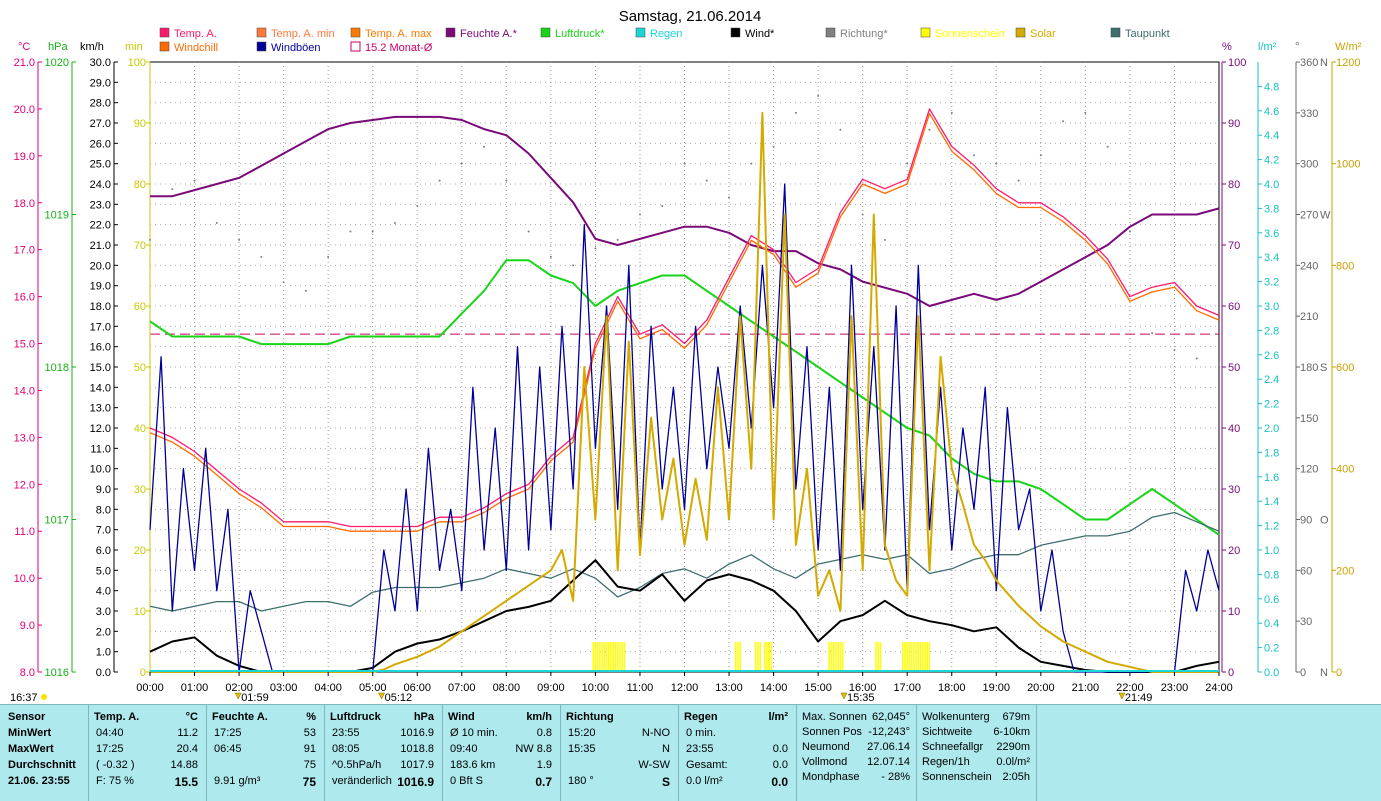 This screenshot has height=801, width=1381. What do you see at coordinates (1227, 47) in the screenshot?
I see `axis-unit-label: %` at bounding box center [1227, 47].